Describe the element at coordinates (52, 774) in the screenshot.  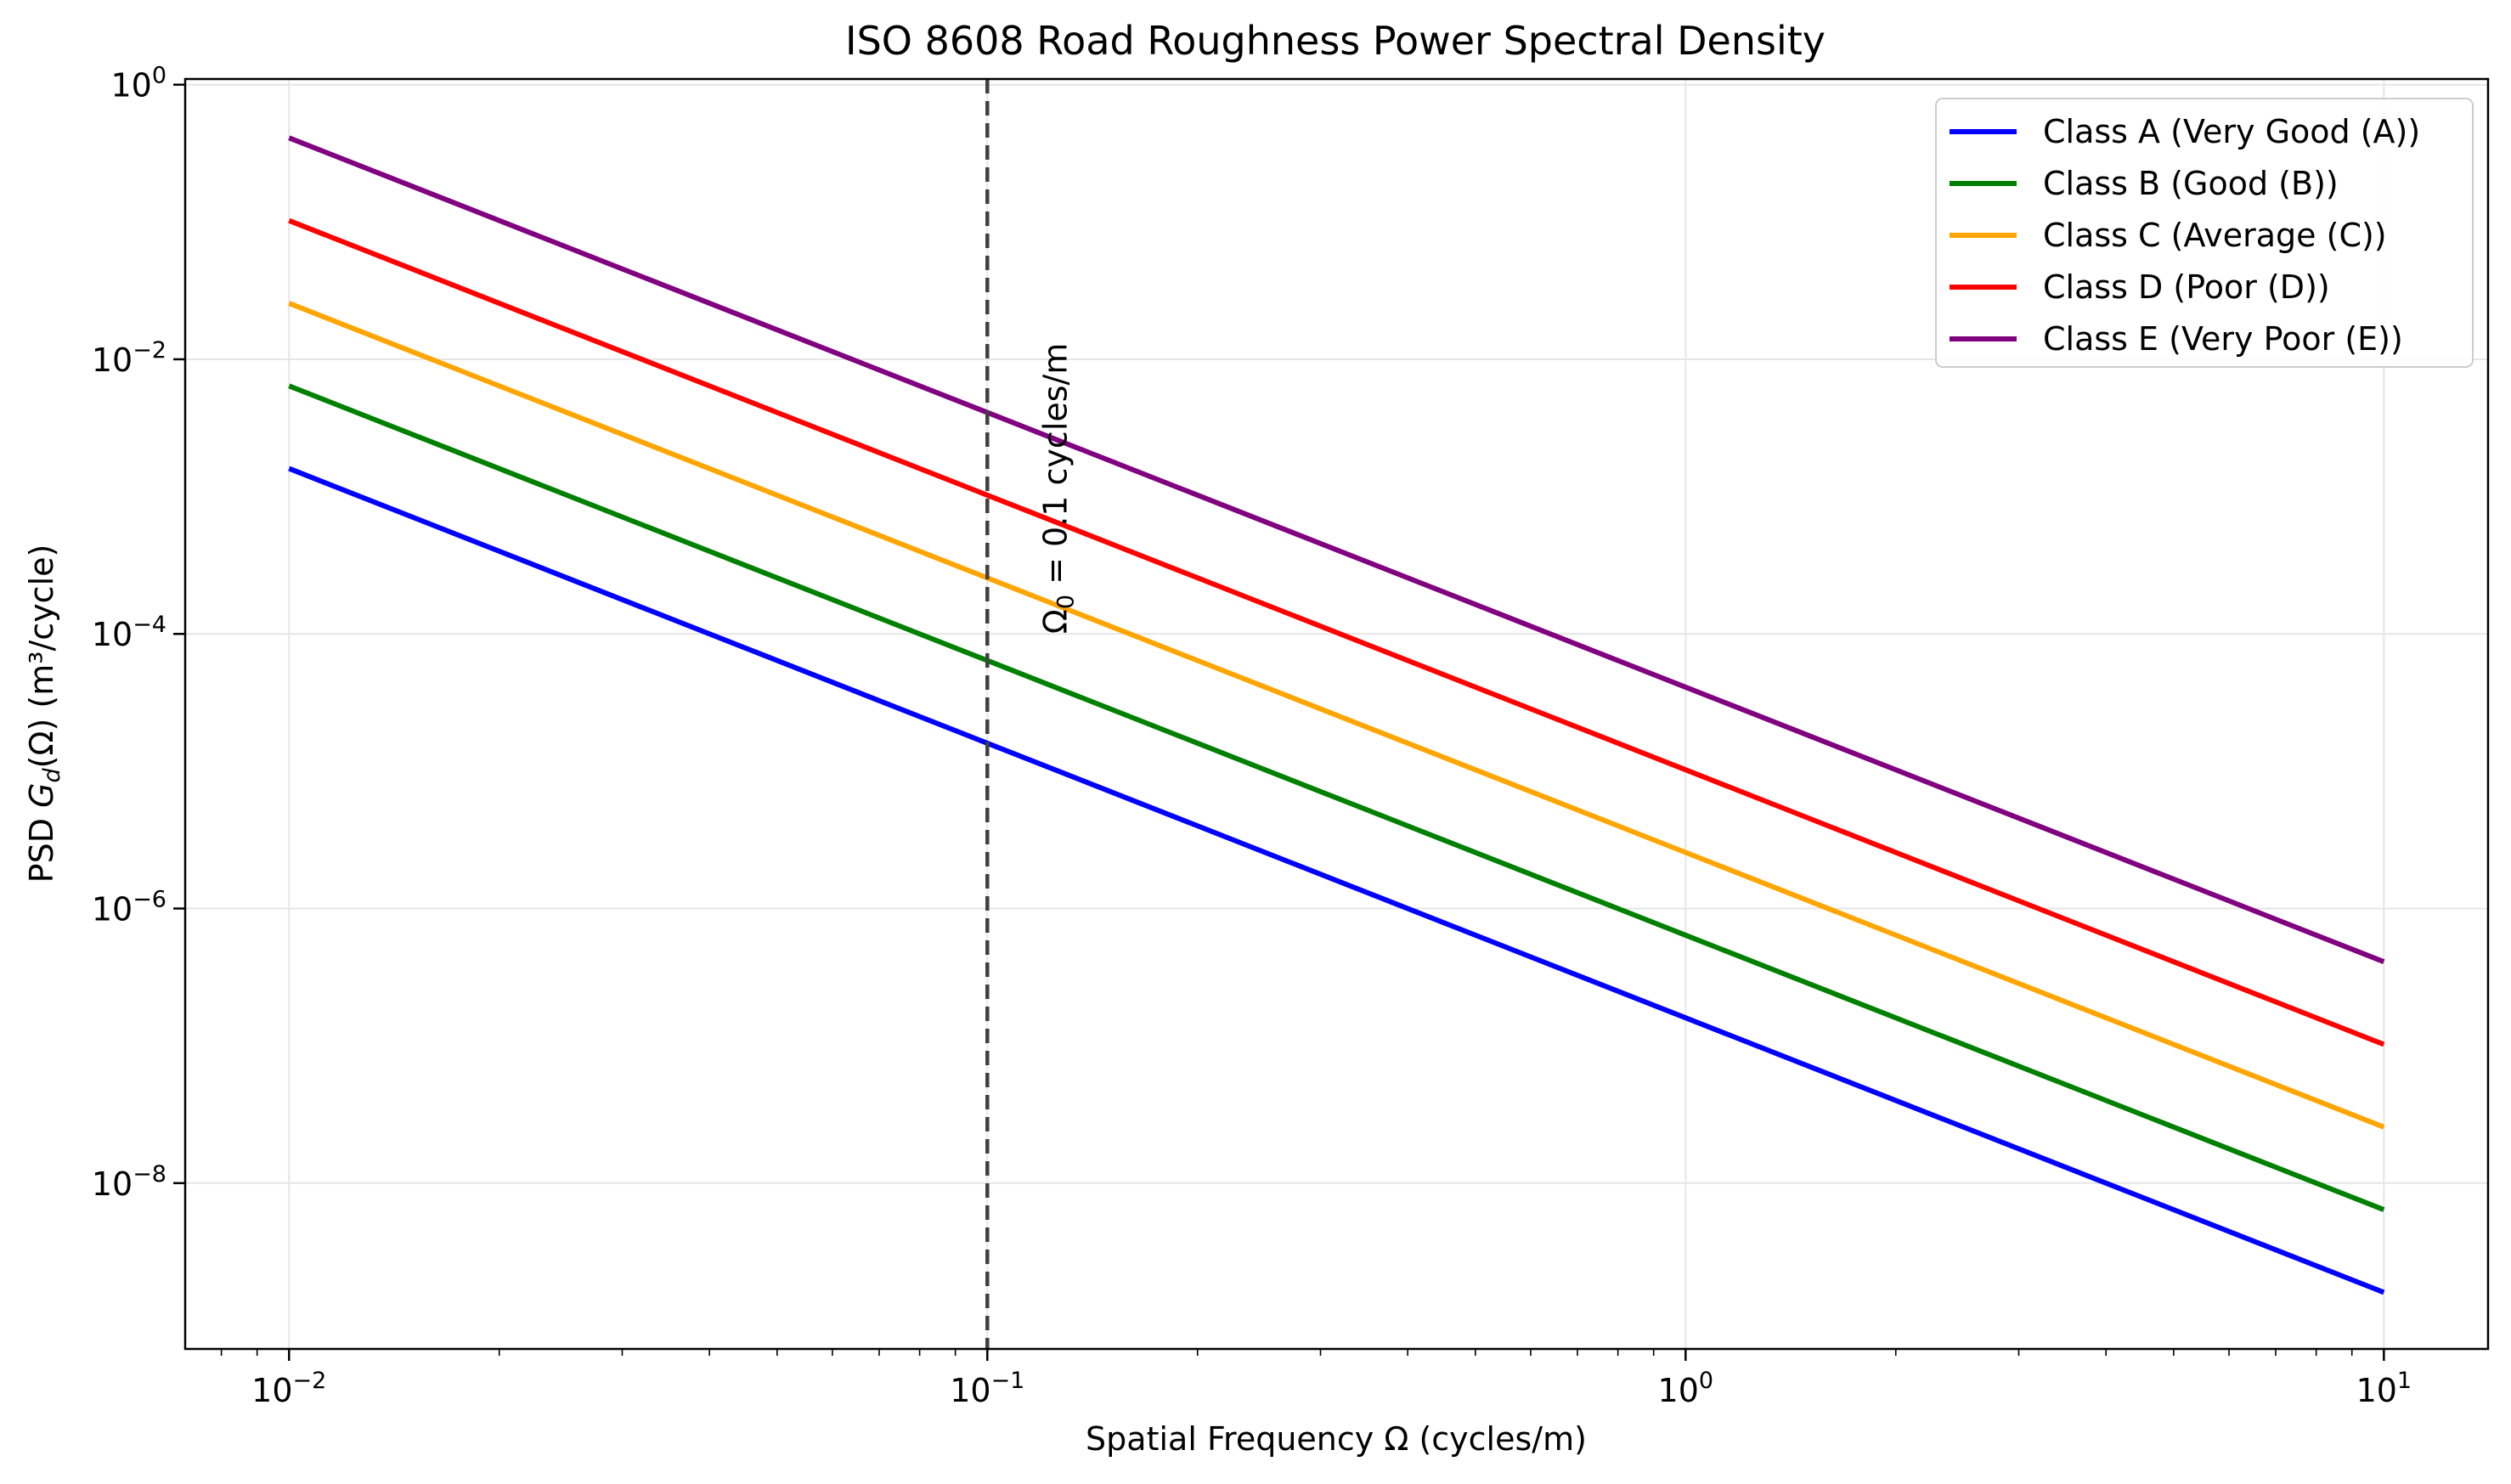
I see `y-axis-label-subscript: d` at that location.